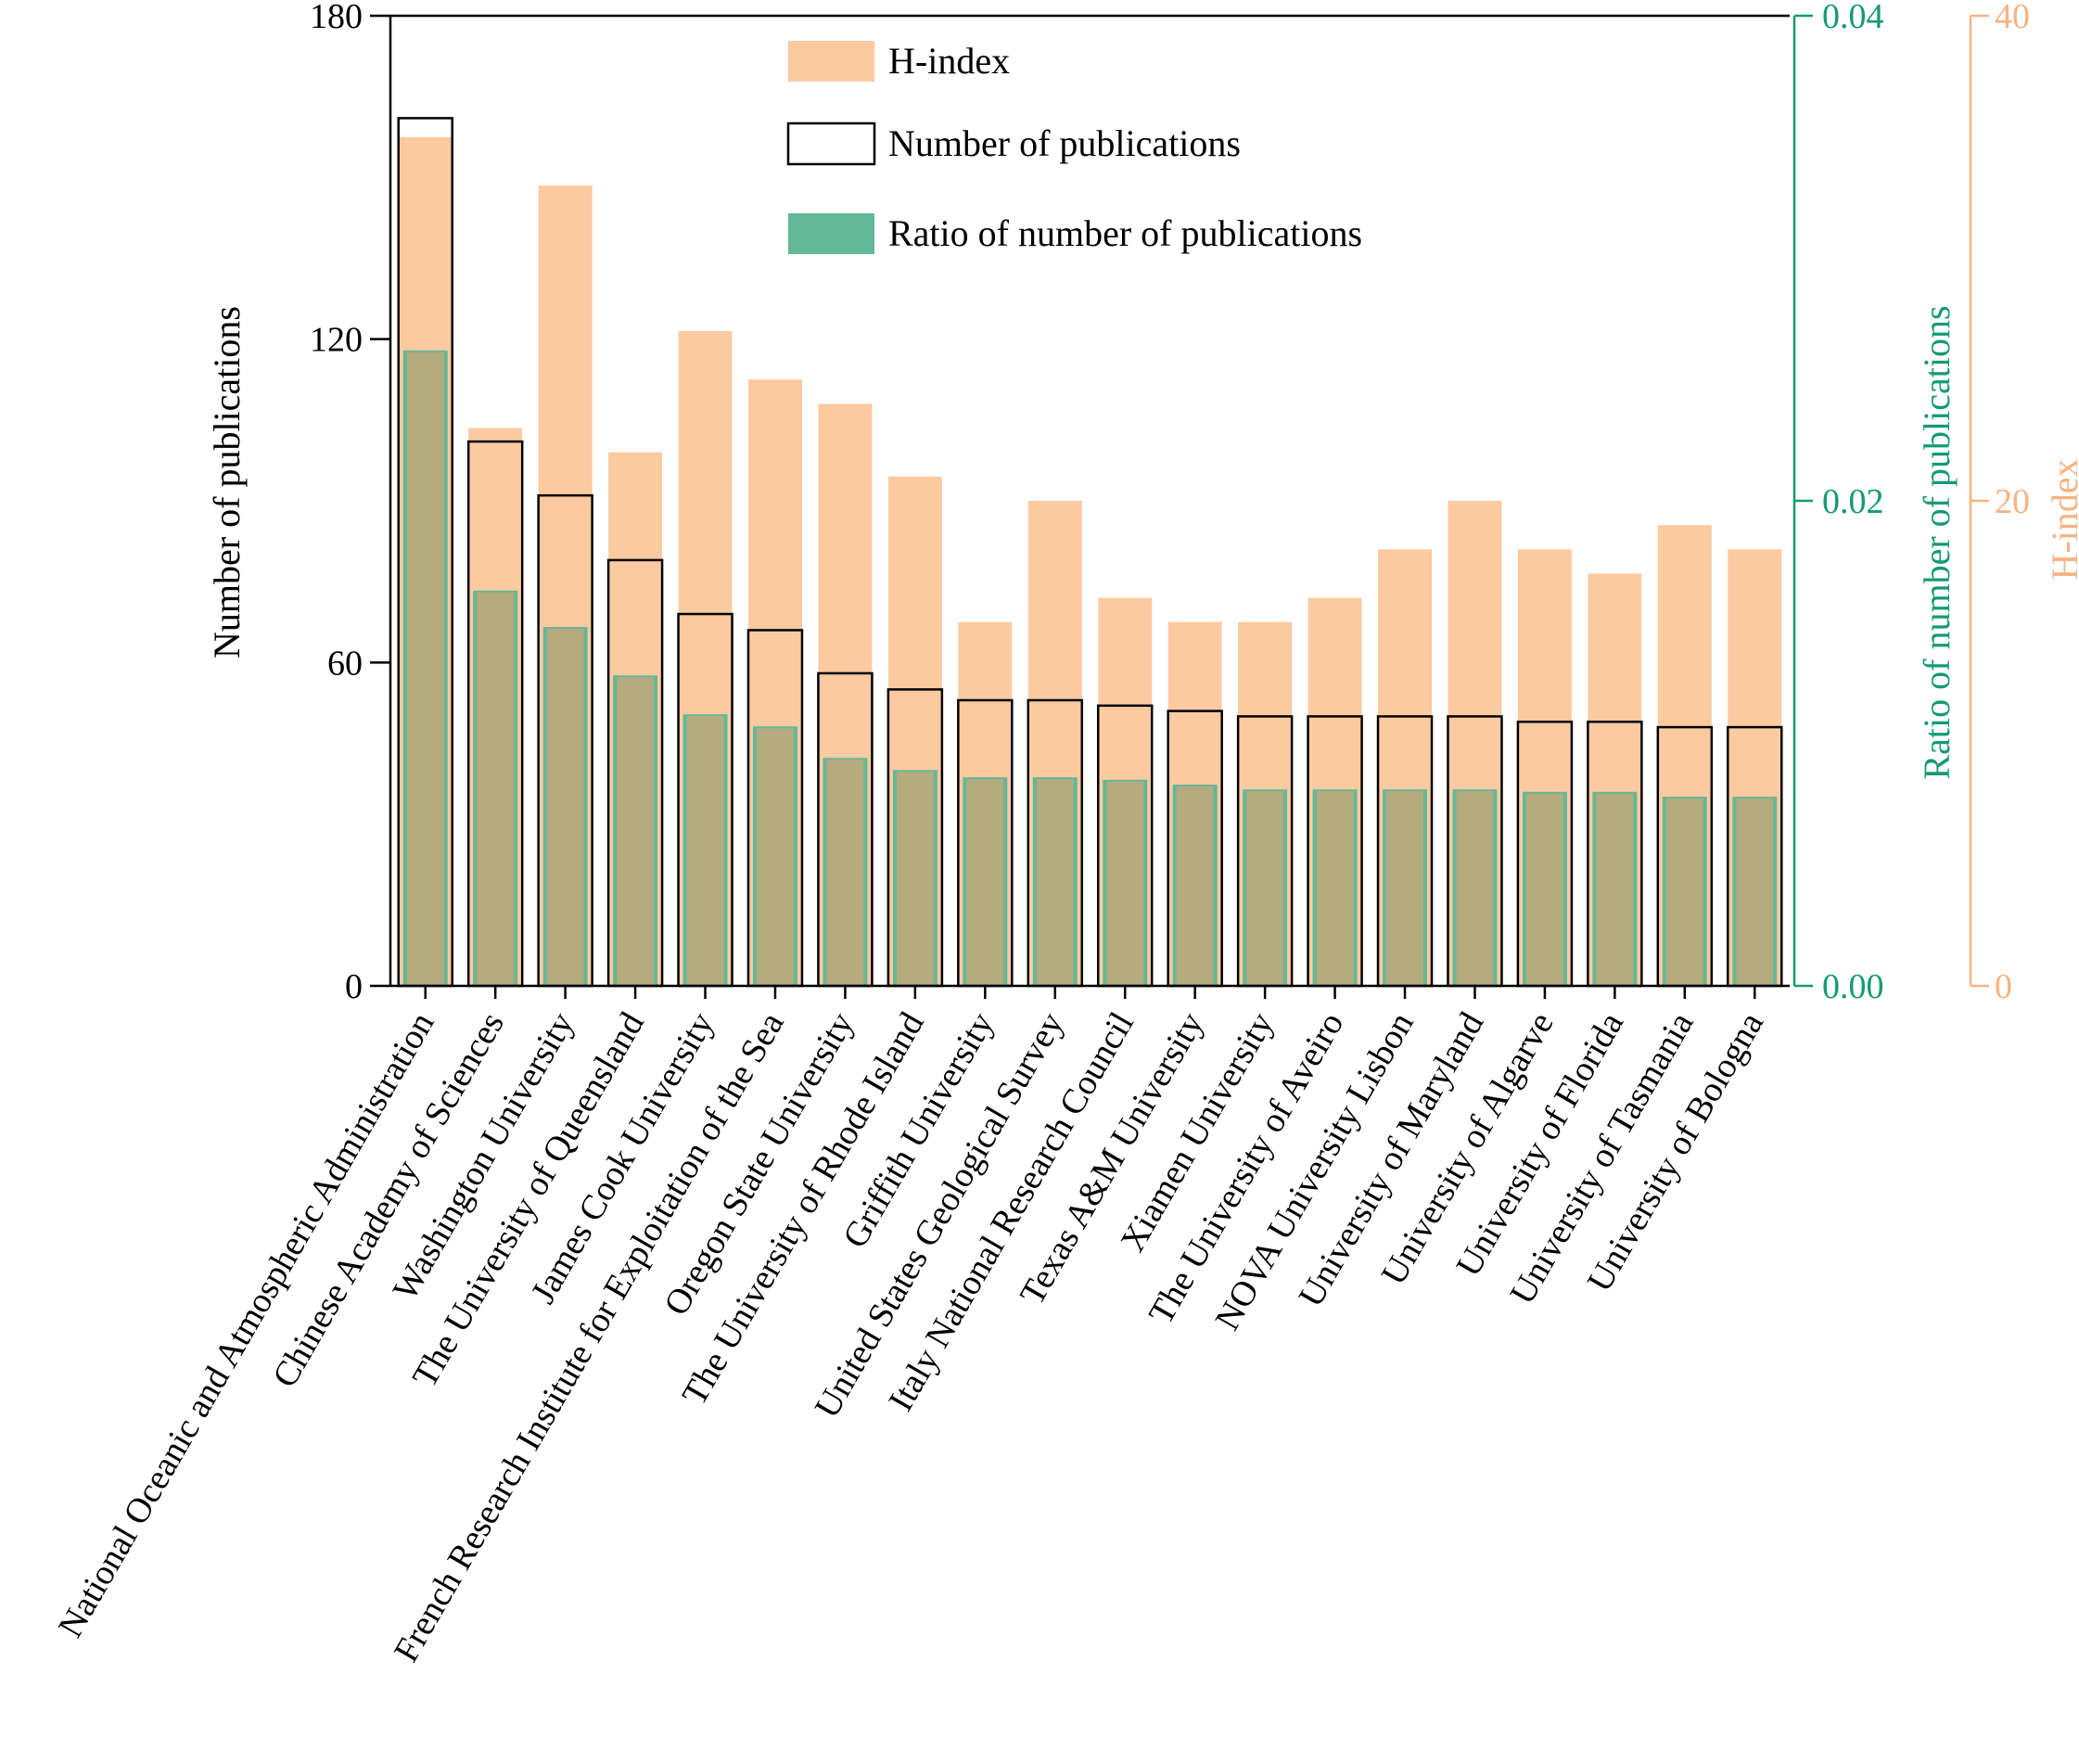  I want to click on legend-label-ratio-of-number-of-publications: Ratio of number of publications, so click(1125, 233).